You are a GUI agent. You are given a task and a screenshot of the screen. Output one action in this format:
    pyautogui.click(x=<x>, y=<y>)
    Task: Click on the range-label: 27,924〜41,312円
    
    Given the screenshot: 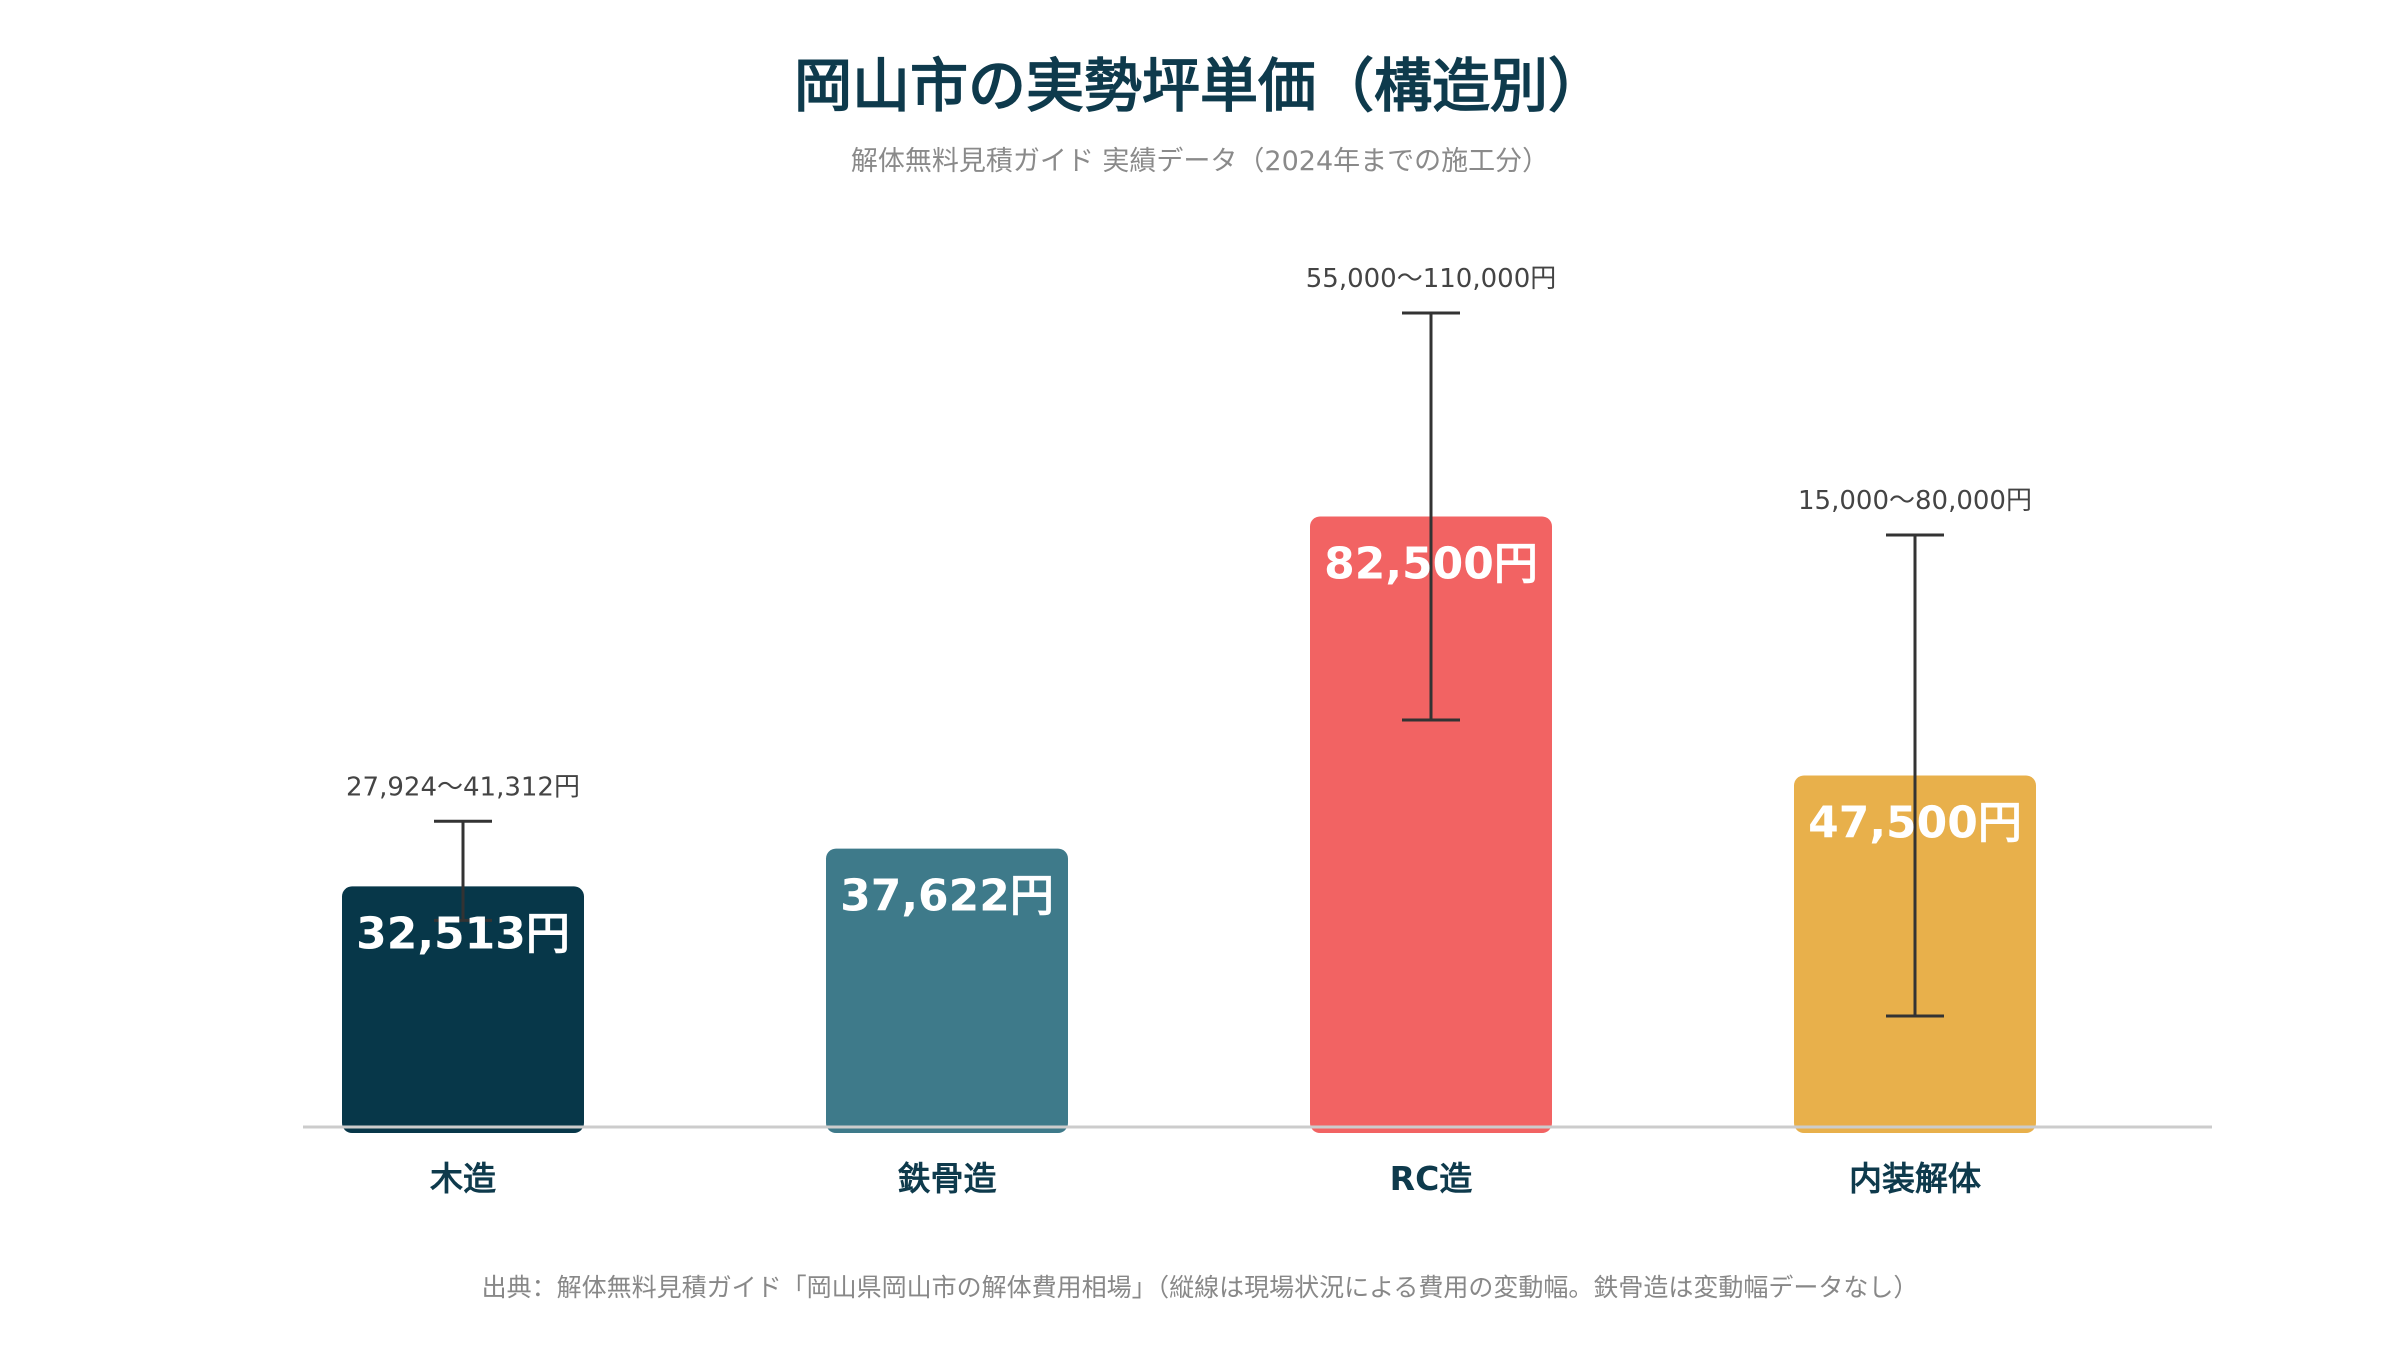 What is the action you would take?
    pyautogui.click(x=463, y=787)
    